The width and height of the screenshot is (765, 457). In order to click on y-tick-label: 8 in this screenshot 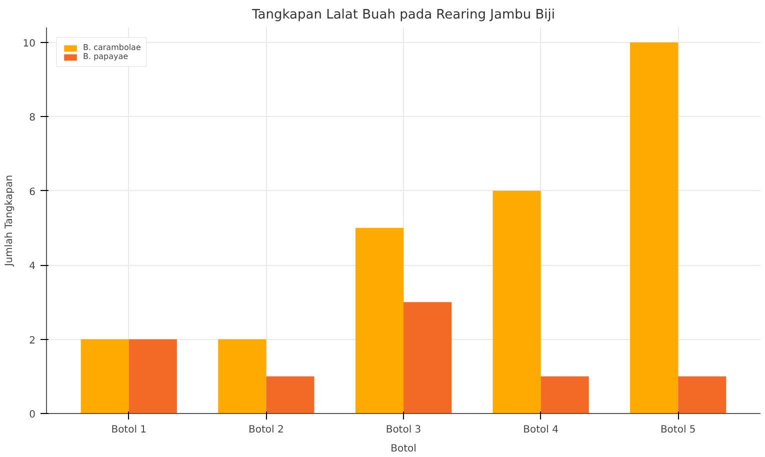, I will do `click(32, 118)`.